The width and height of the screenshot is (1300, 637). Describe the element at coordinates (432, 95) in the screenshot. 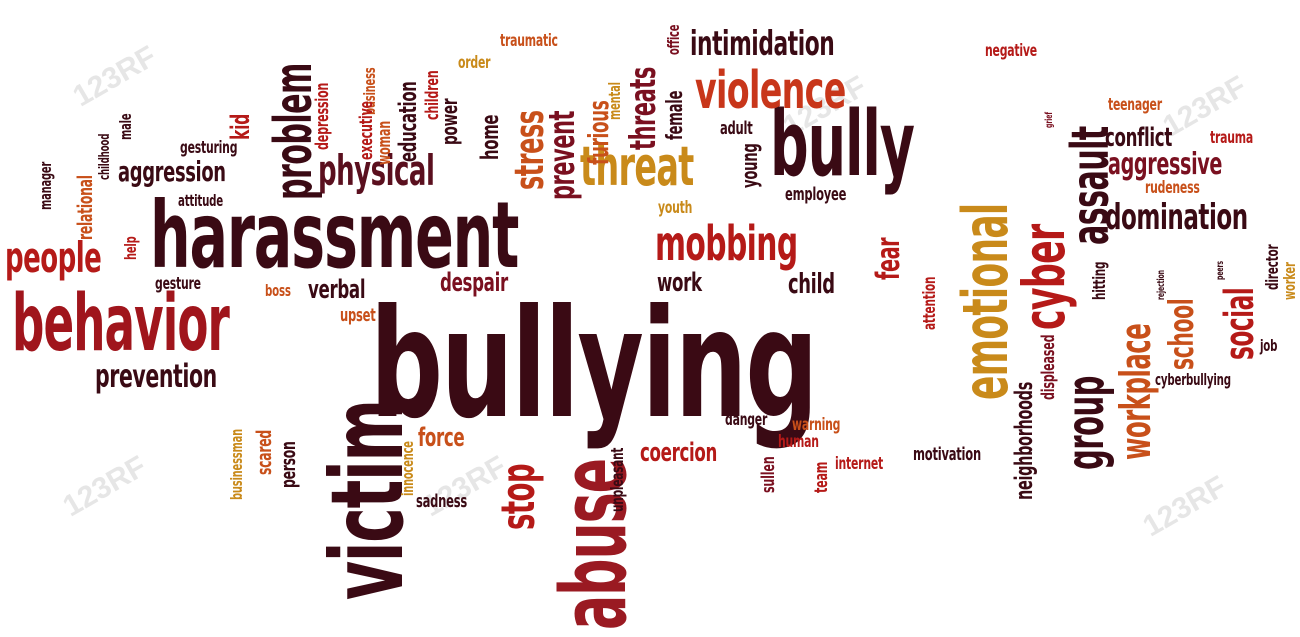

I see `word-children: children` at that location.